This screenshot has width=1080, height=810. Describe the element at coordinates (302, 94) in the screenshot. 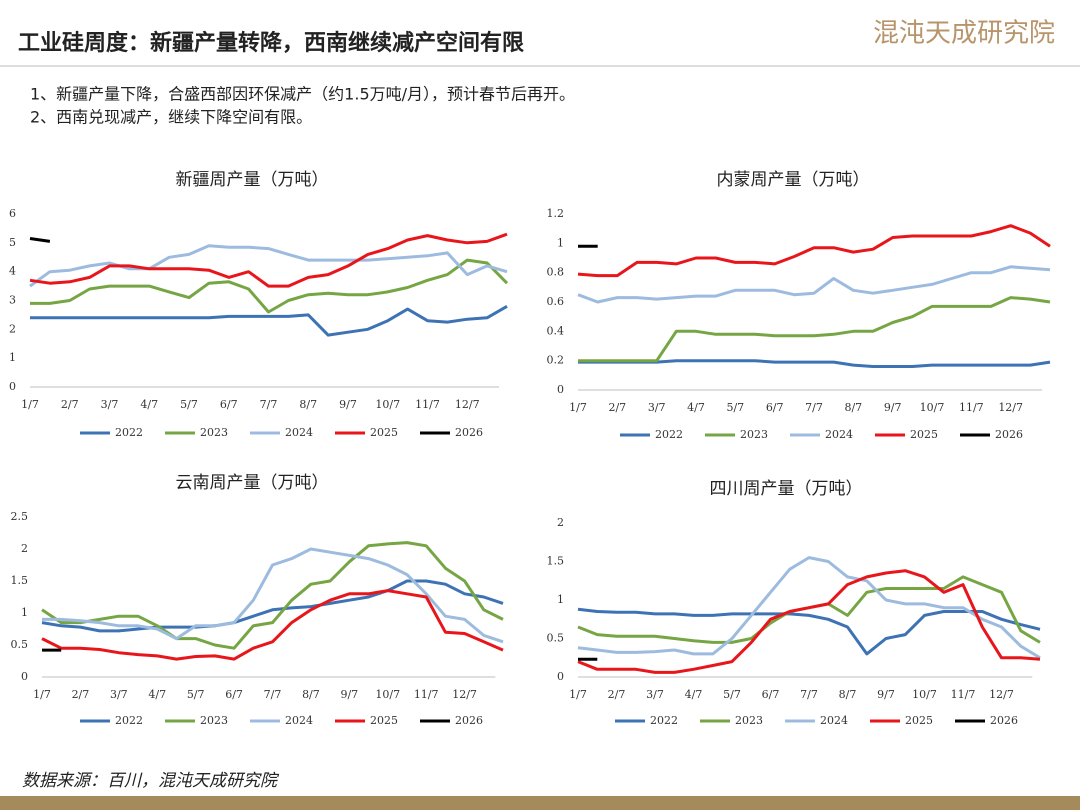

I see `note: 1、新疆产量下降，合盛西部因环保减产（约1.5万吨/月），预计春节后再开。` at that location.